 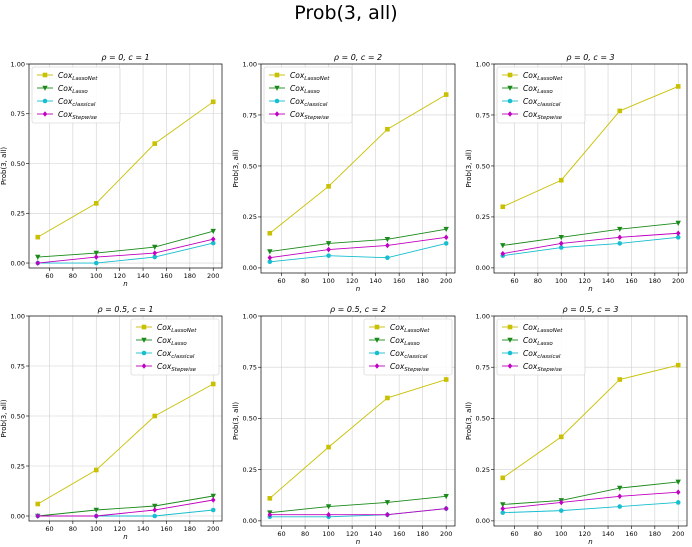 I want to click on series-line-classical, so click(x=590, y=246).